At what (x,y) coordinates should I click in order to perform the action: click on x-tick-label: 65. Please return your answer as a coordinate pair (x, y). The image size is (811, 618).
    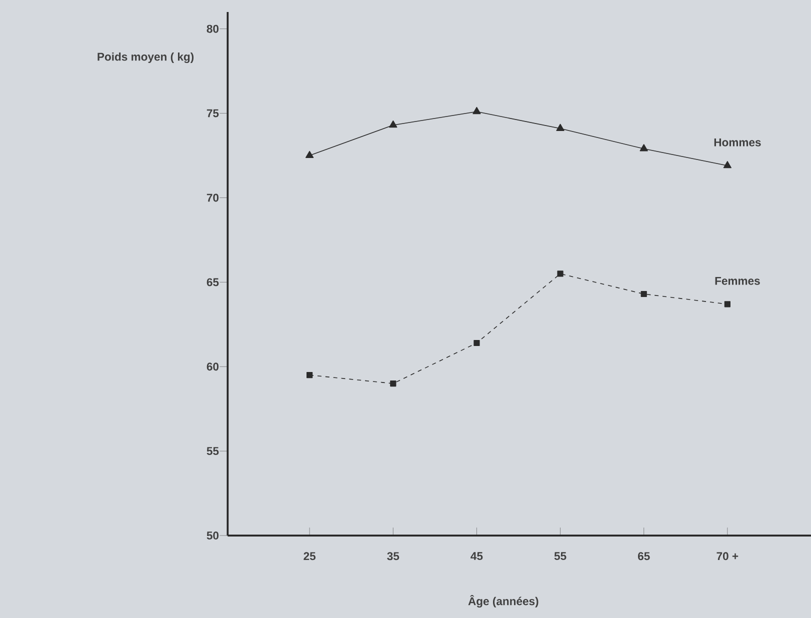
    Looking at the image, I should click on (644, 556).